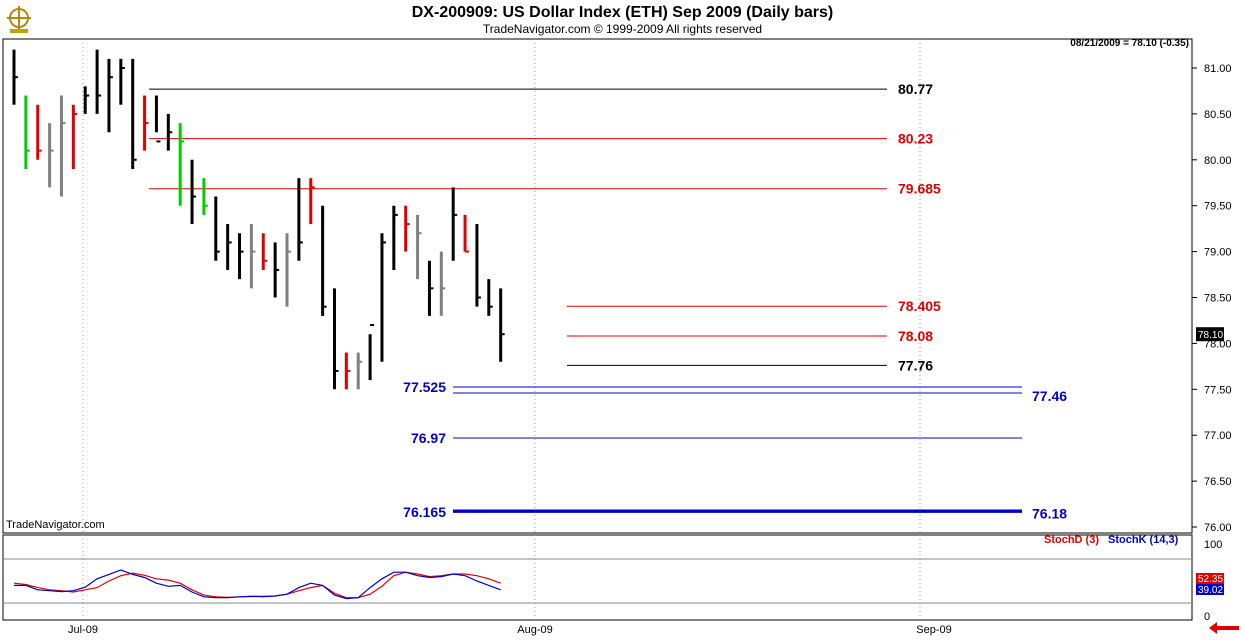 The width and height of the screenshot is (1245, 640). I want to click on level-label: 76.18, so click(1049, 513).